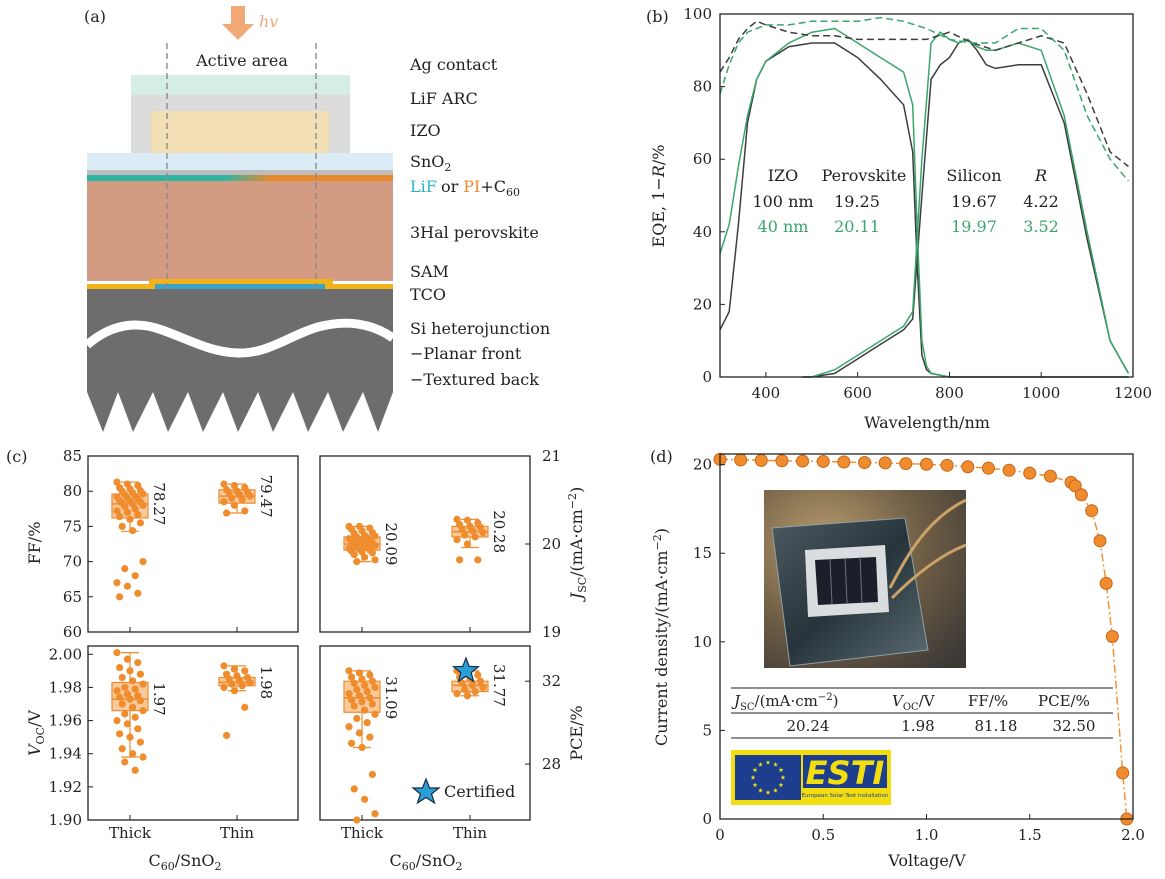 The height and width of the screenshot is (879, 1165). I want to click on voc-ylabel-unit: /V, so click(34, 718).